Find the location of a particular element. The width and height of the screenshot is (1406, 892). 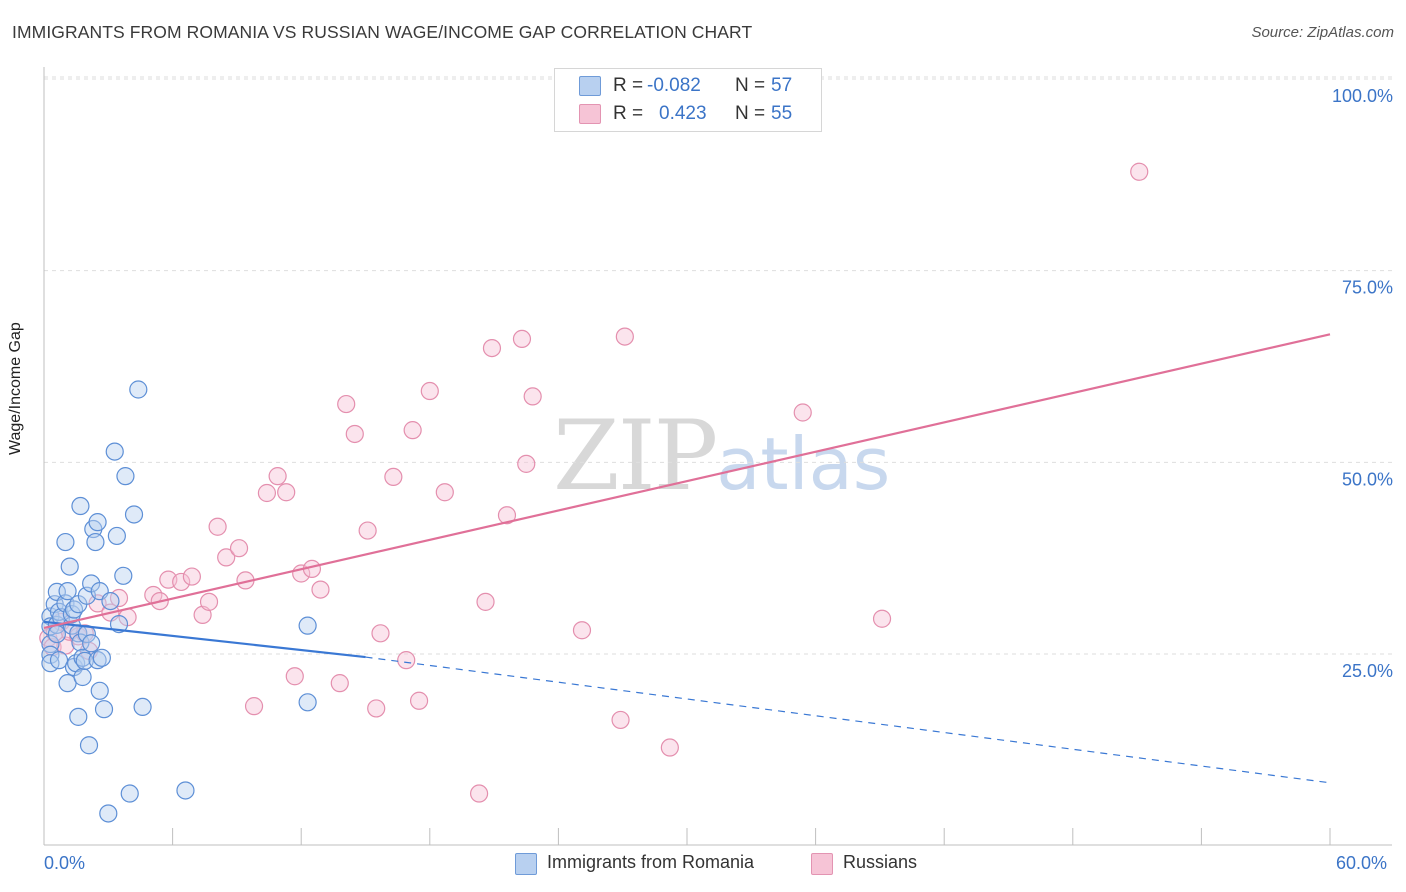

y-tick-label: 25.0% is located at coordinates (1367, 671).